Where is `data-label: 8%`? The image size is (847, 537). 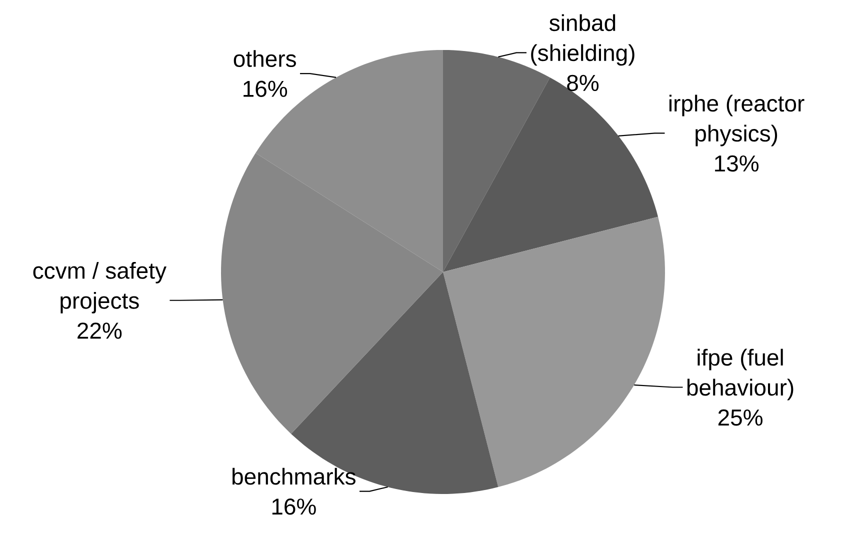
data-label: 8% is located at coordinates (583, 83).